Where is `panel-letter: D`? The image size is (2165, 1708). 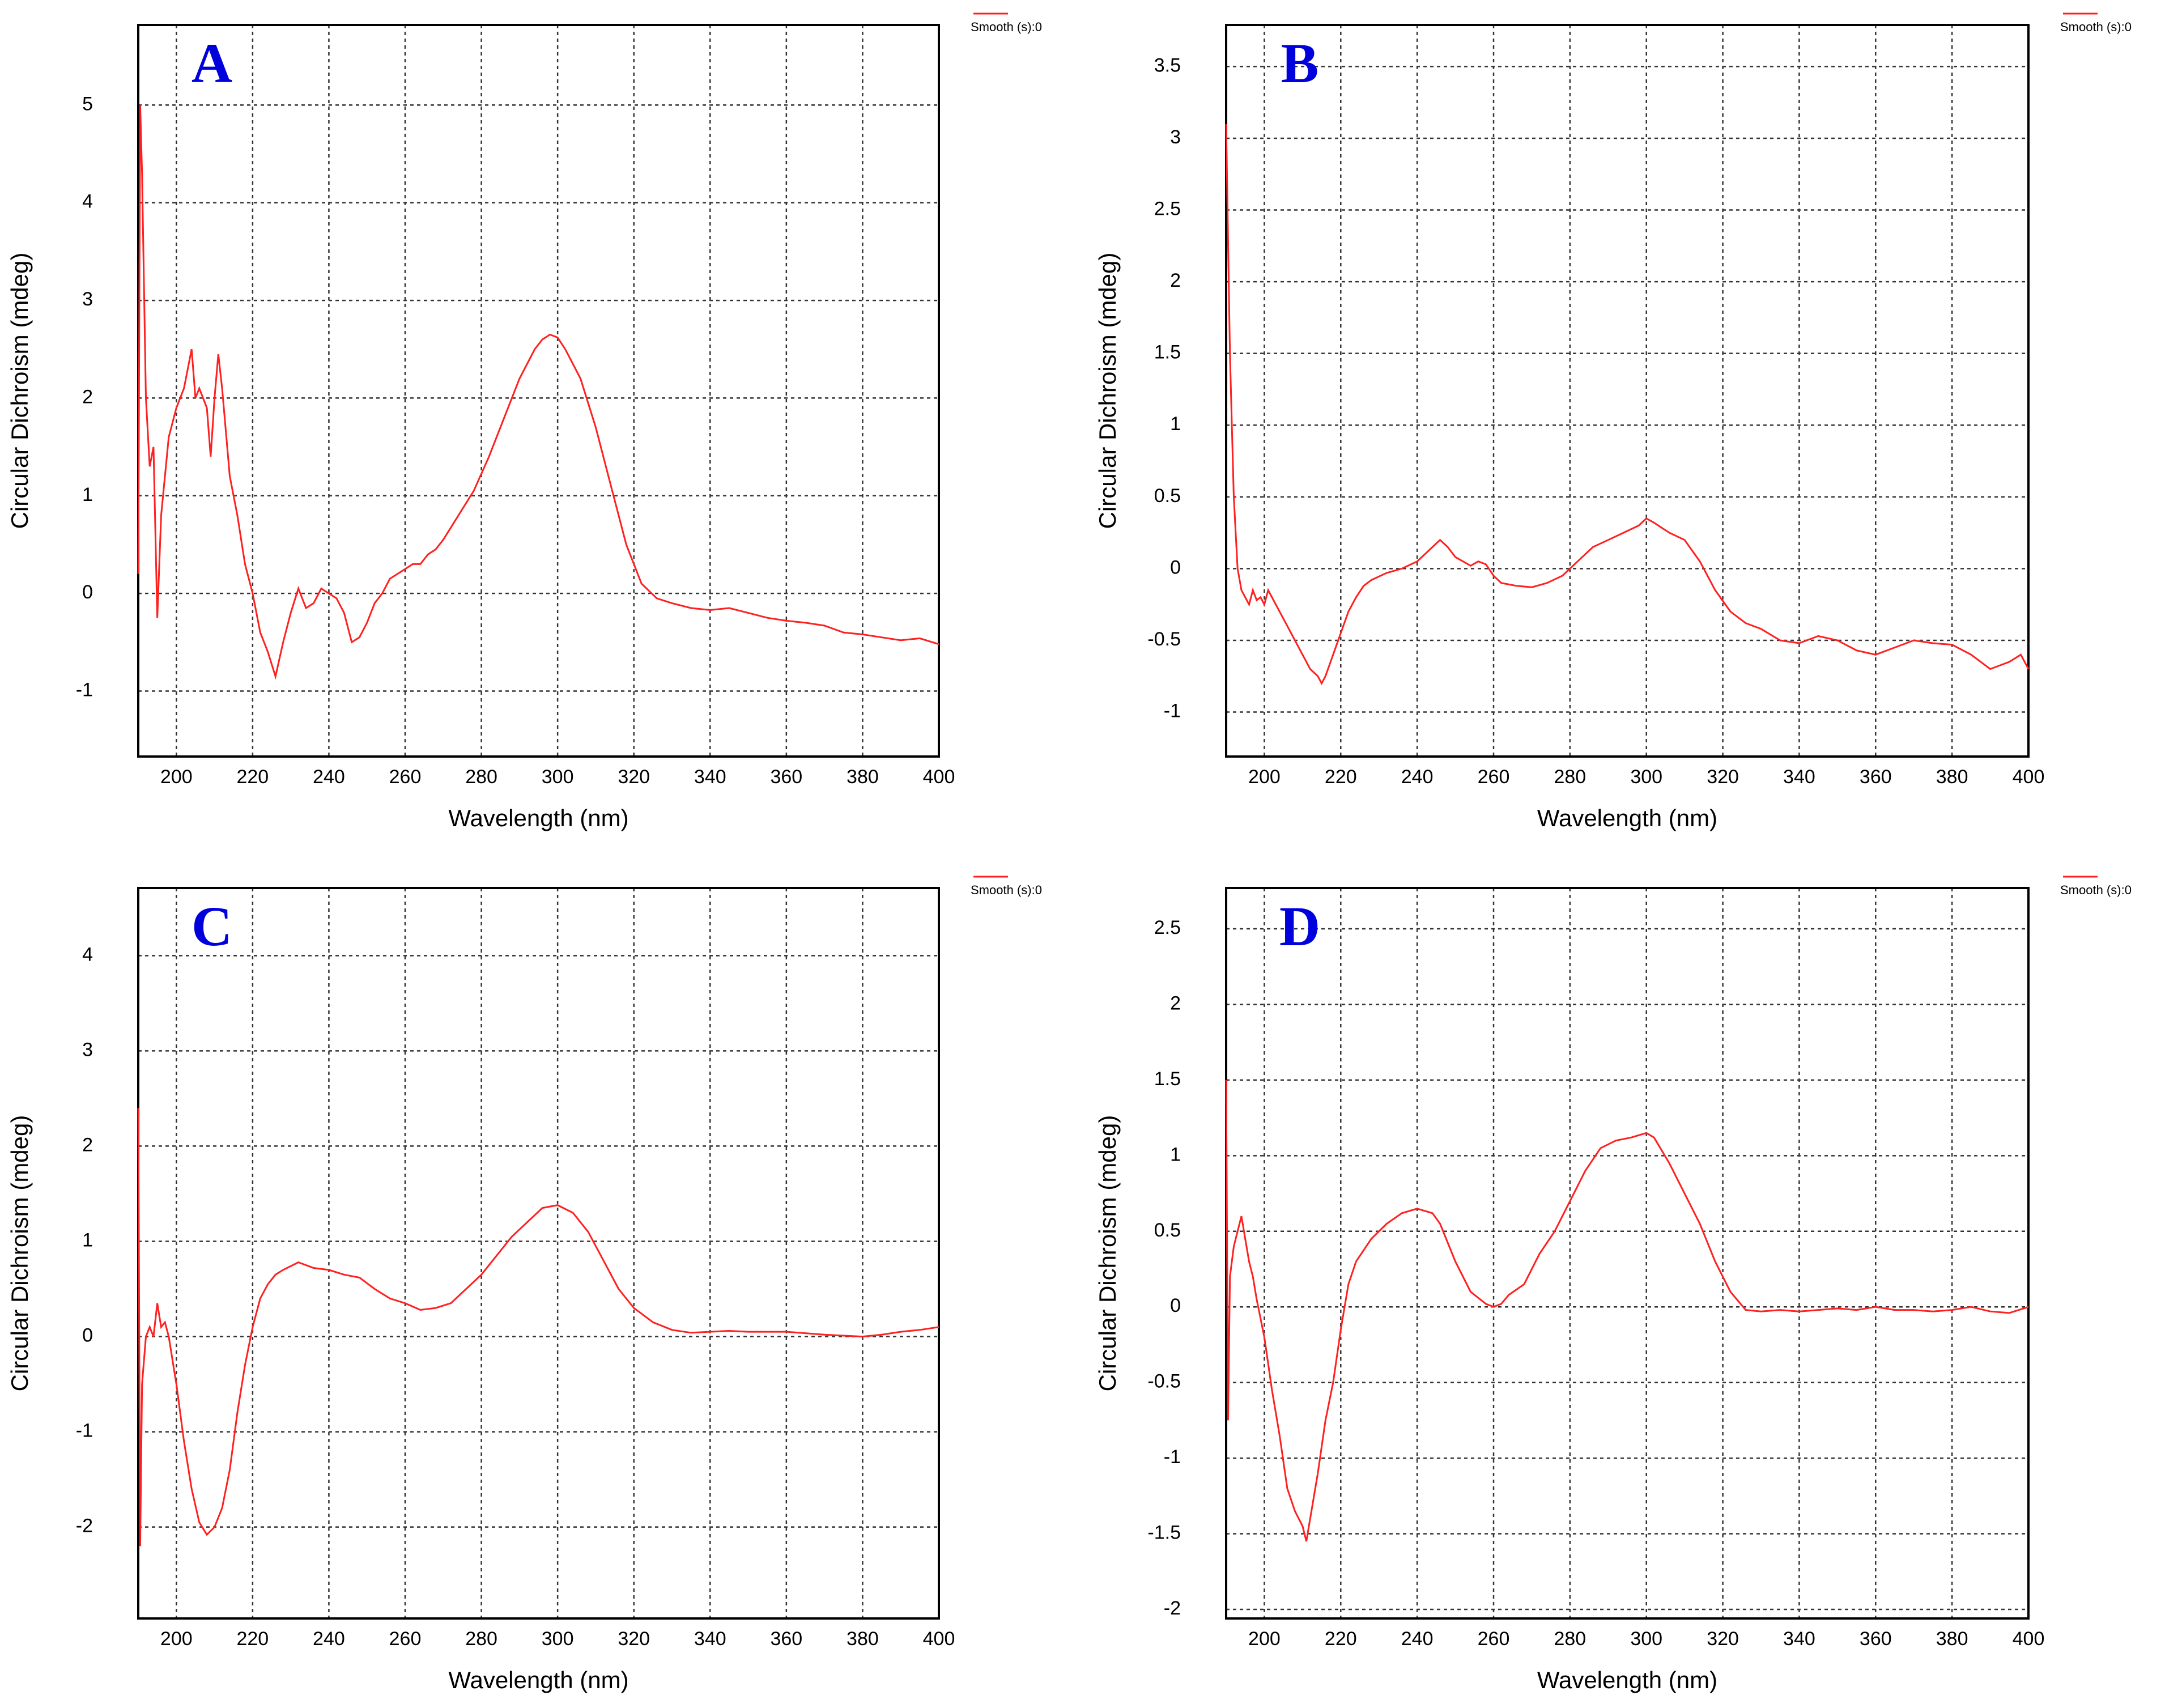 panel-letter: D is located at coordinates (1299, 926).